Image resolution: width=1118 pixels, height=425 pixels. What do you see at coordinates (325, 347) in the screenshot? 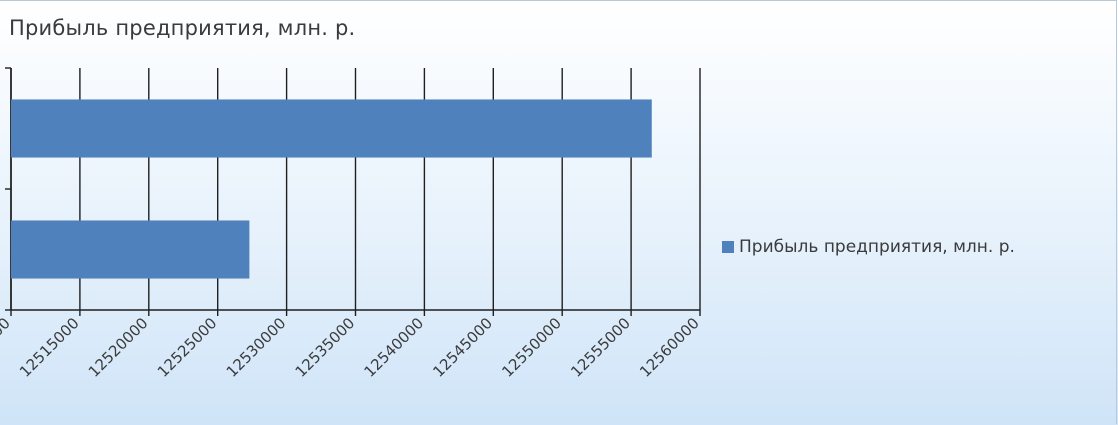
I see `x-tick-label: 12535000` at bounding box center [325, 347].